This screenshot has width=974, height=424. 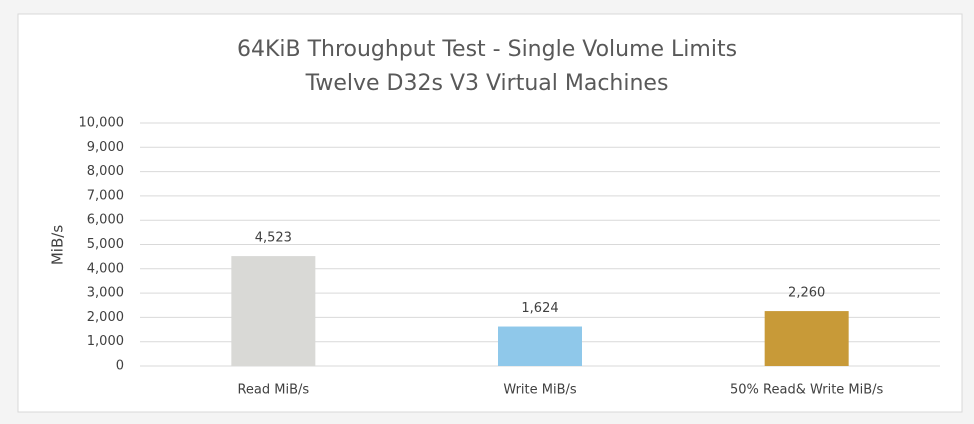 I want to click on y-axis-label: MiB/s, so click(x=58, y=245).